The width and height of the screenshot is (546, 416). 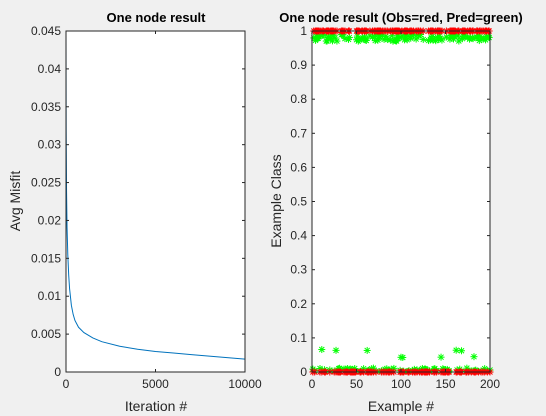 What do you see at coordinates (298, 338) in the screenshot?
I see `y-tick-label: 0.1` at bounding box center [298, 338].